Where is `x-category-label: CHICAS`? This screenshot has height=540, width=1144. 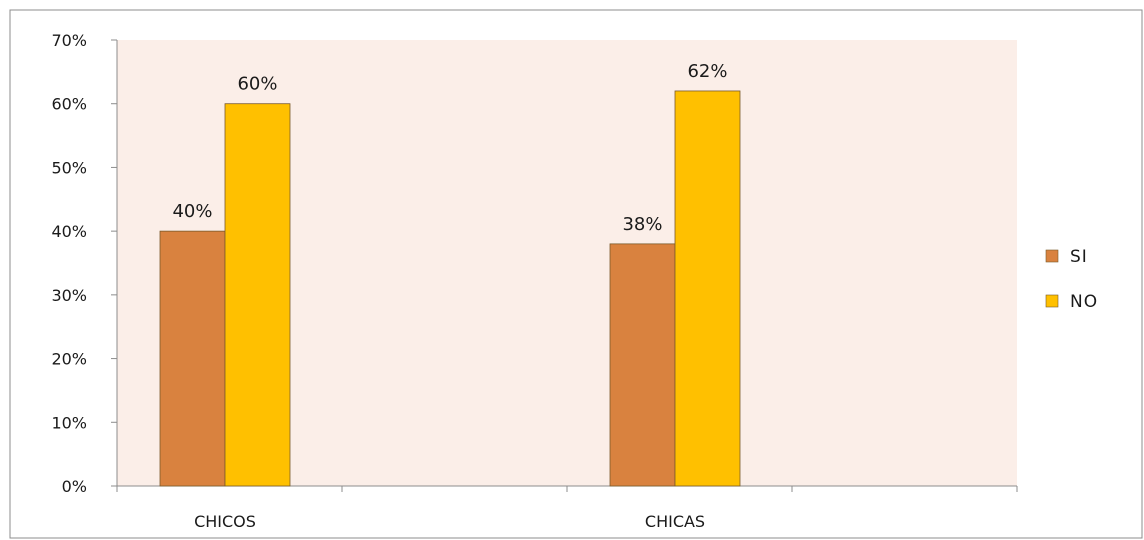
x-category-label: CHICAS is located at coordinates (675, 521).